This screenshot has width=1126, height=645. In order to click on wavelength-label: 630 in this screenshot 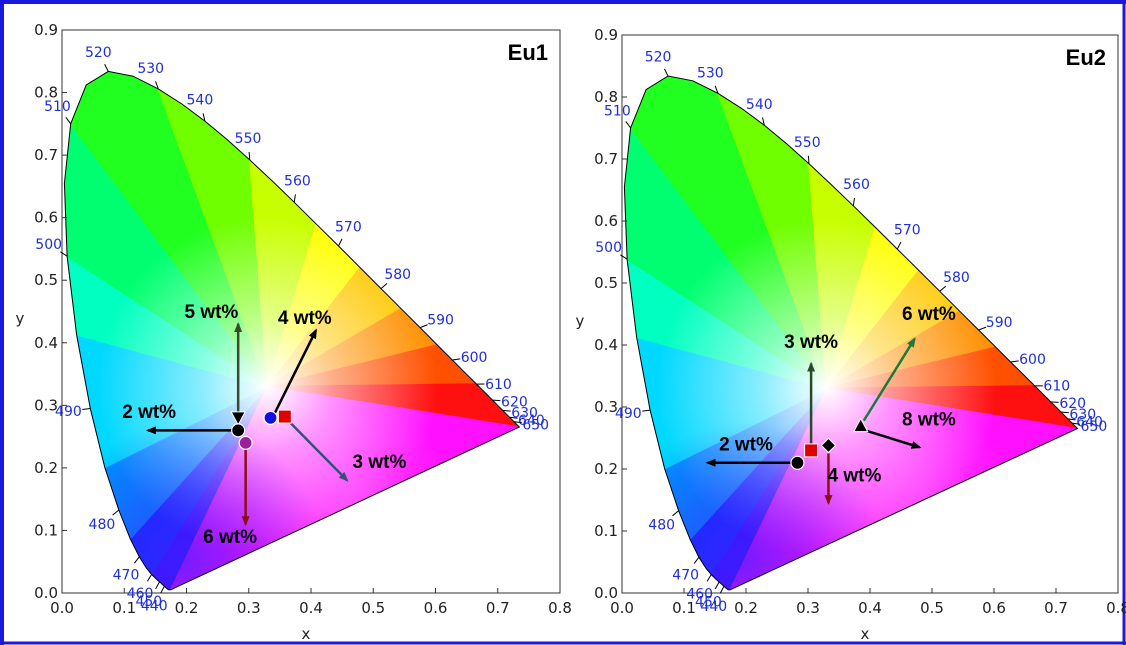, I will do `click(524, 414)`.